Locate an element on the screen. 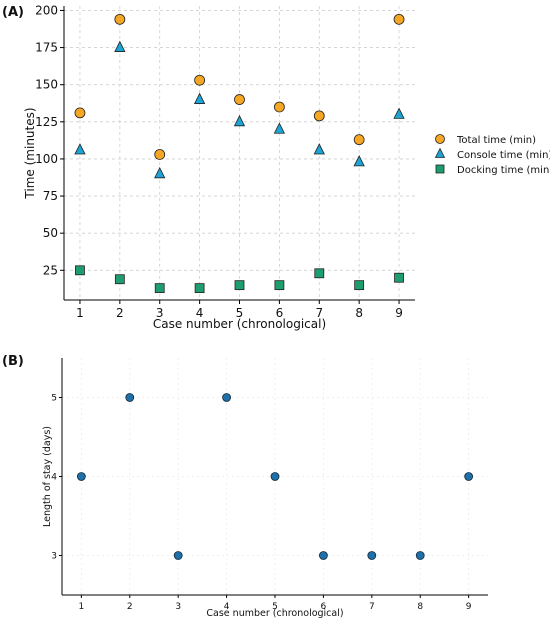  x-tick-label-b: 6 is located at coordinates (324, 607).